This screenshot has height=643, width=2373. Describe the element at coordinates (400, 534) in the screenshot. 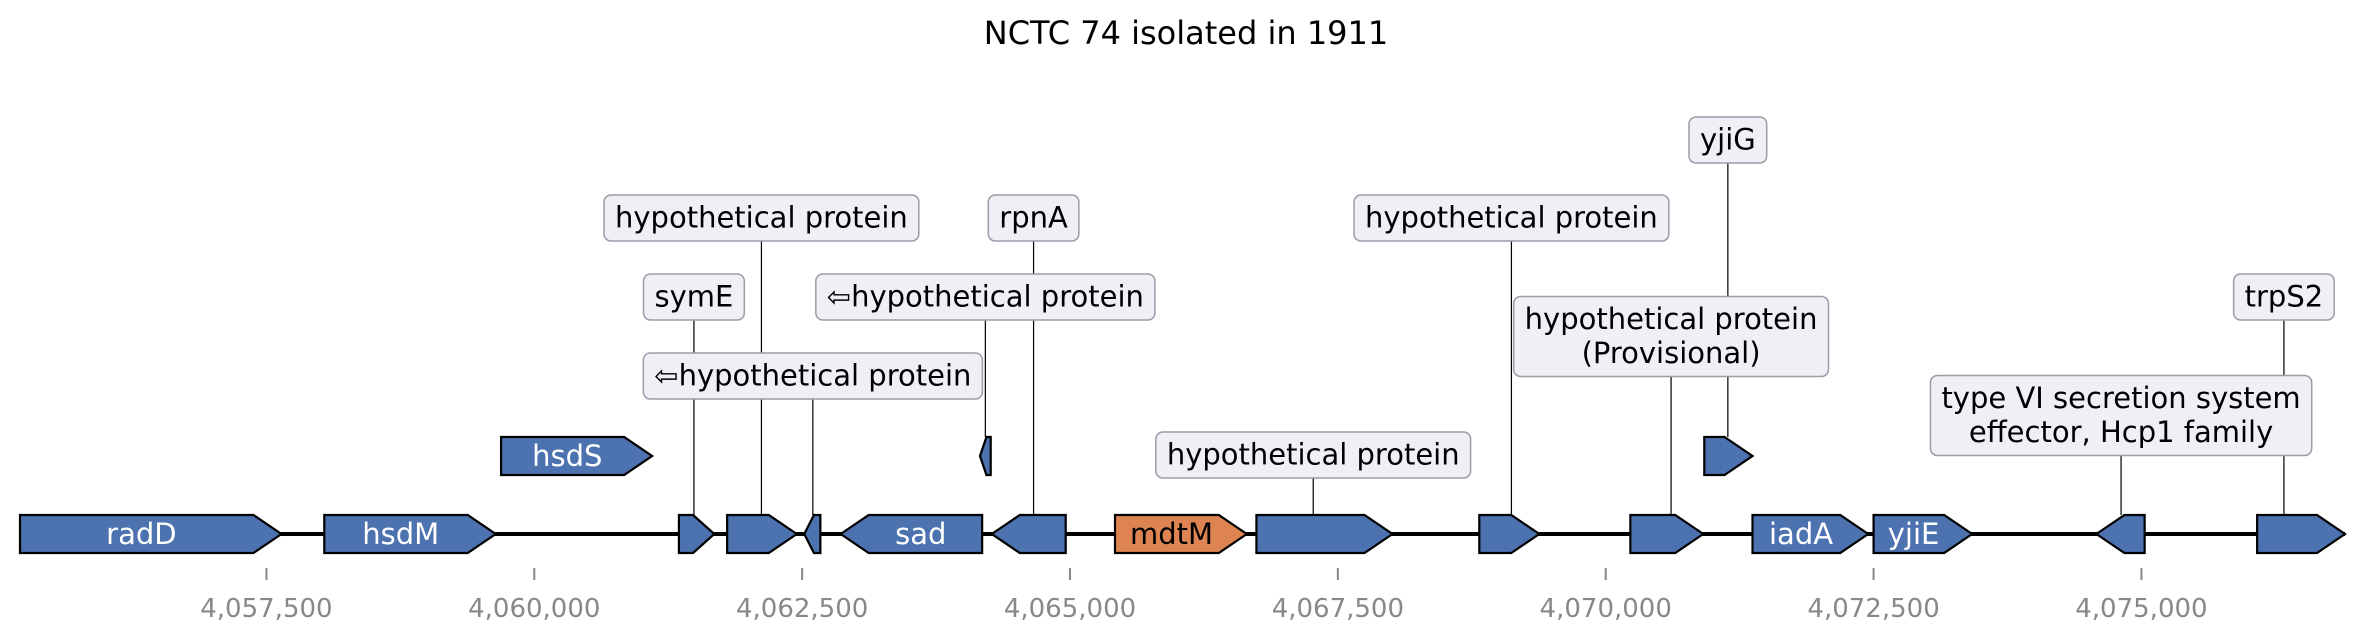

I see `gene-label: hsdM` at that location.